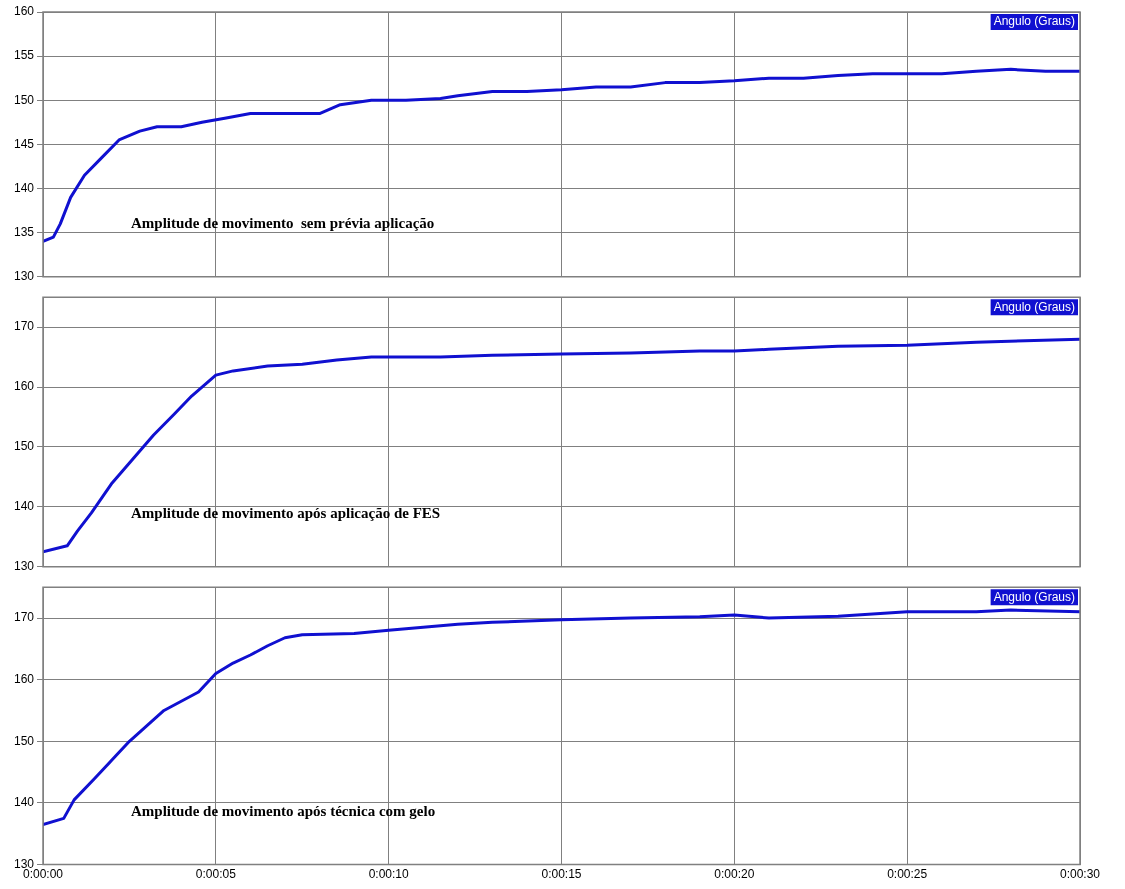  What do you see at coordinates (1034, 596) in the screenshot?
I see `series-label: Angulo (Graus)` at bounding box center [1034, 596].